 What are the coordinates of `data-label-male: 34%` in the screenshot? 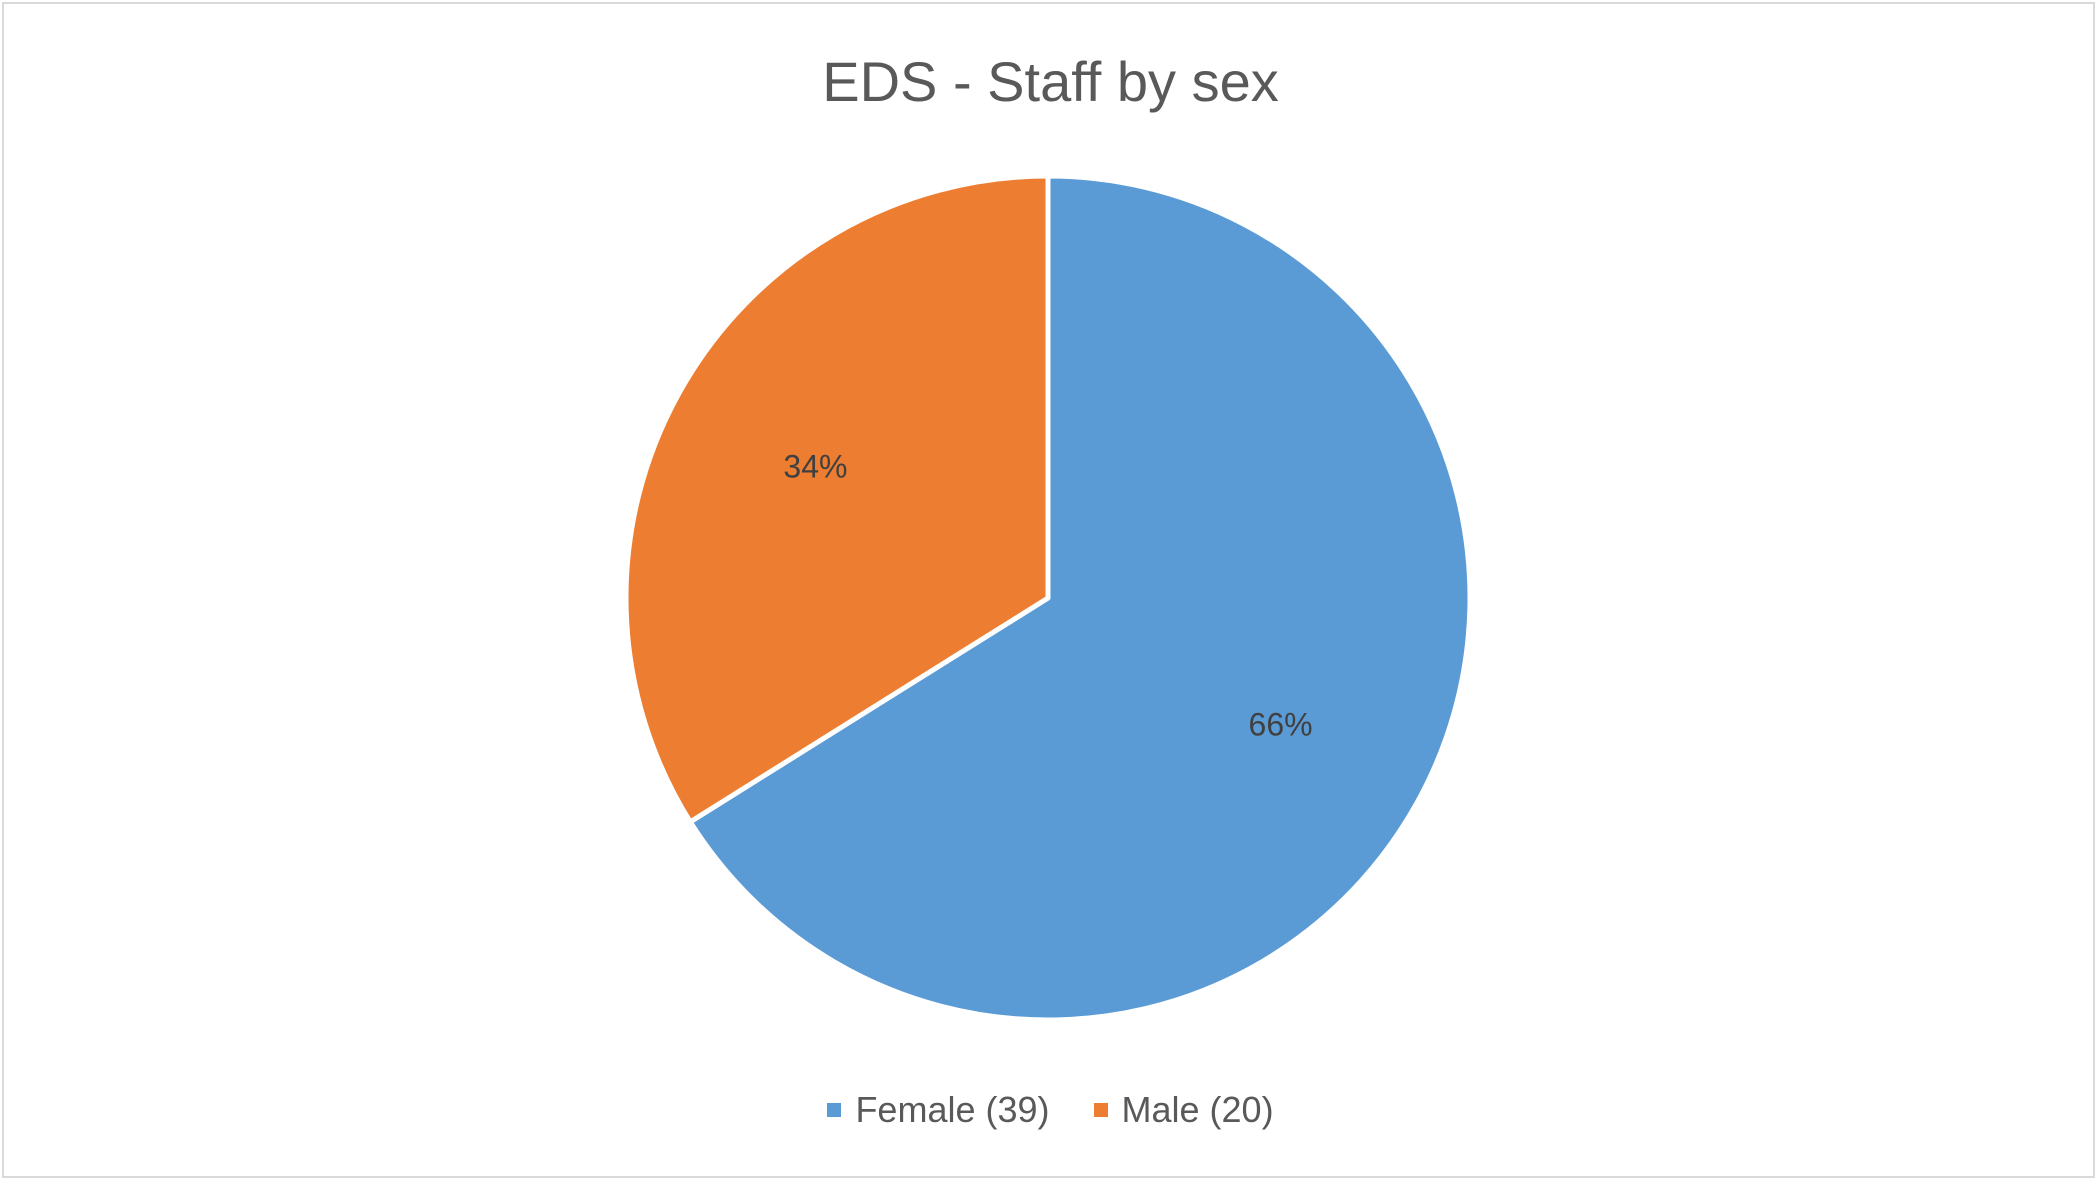 It's located at (815, 467).